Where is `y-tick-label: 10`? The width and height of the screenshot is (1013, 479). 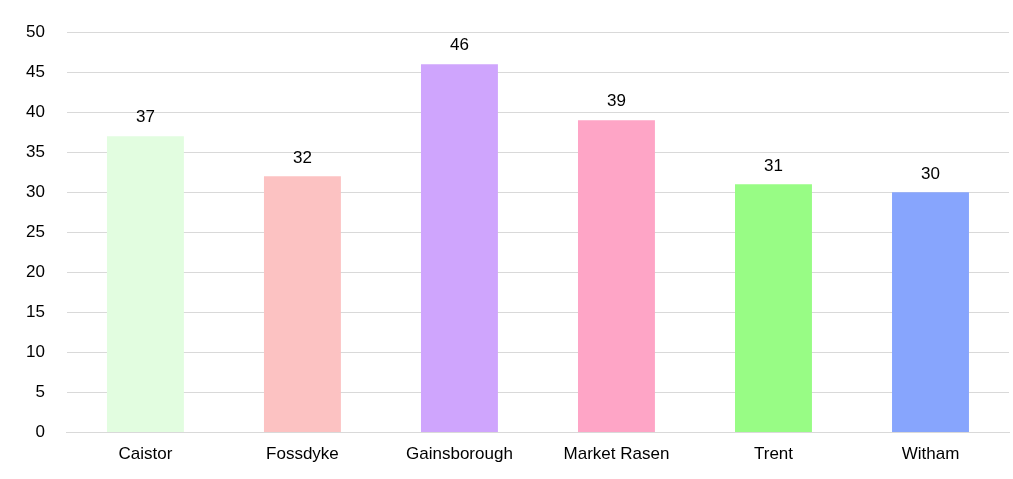
y-tick-label: 10 is located at coordinates (35, 352).